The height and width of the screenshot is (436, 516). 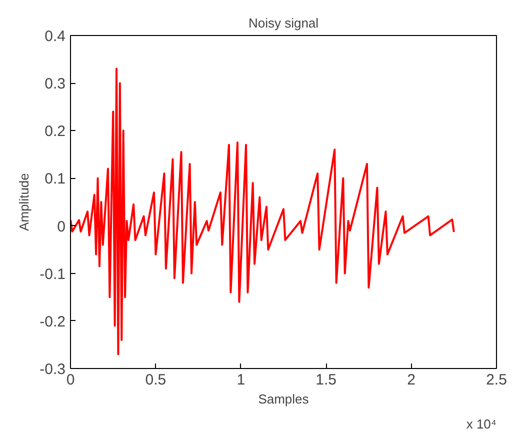 I want to click on y-tick-label: 0.2, so click(x=55, y=131).